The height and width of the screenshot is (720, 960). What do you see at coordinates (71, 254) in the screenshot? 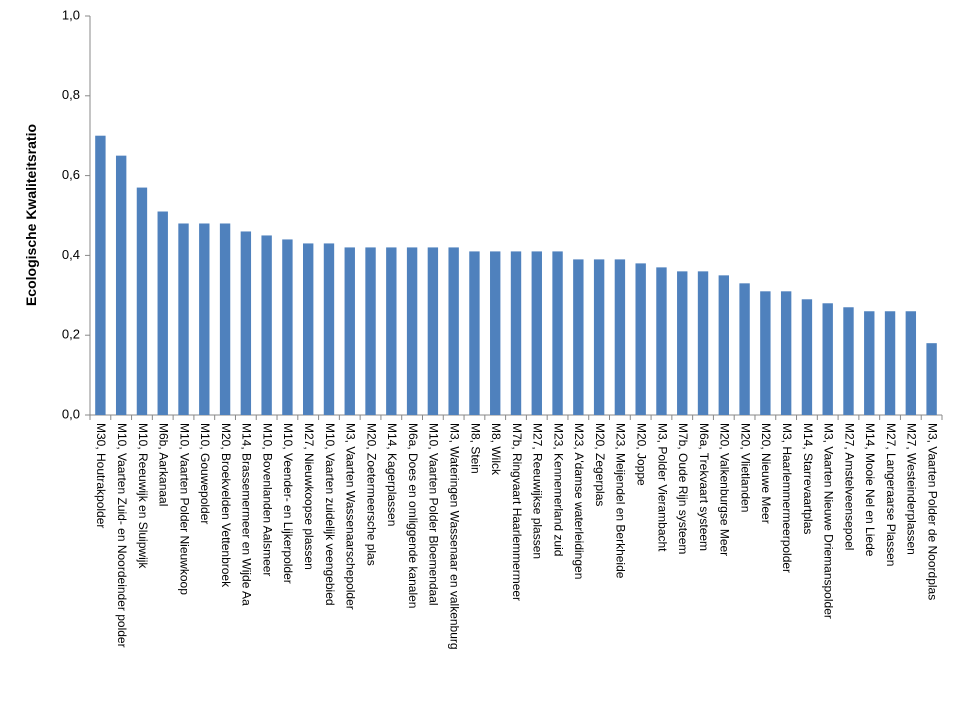
I see `y-tick-label: 0,4` at bounding box center [71, 254].